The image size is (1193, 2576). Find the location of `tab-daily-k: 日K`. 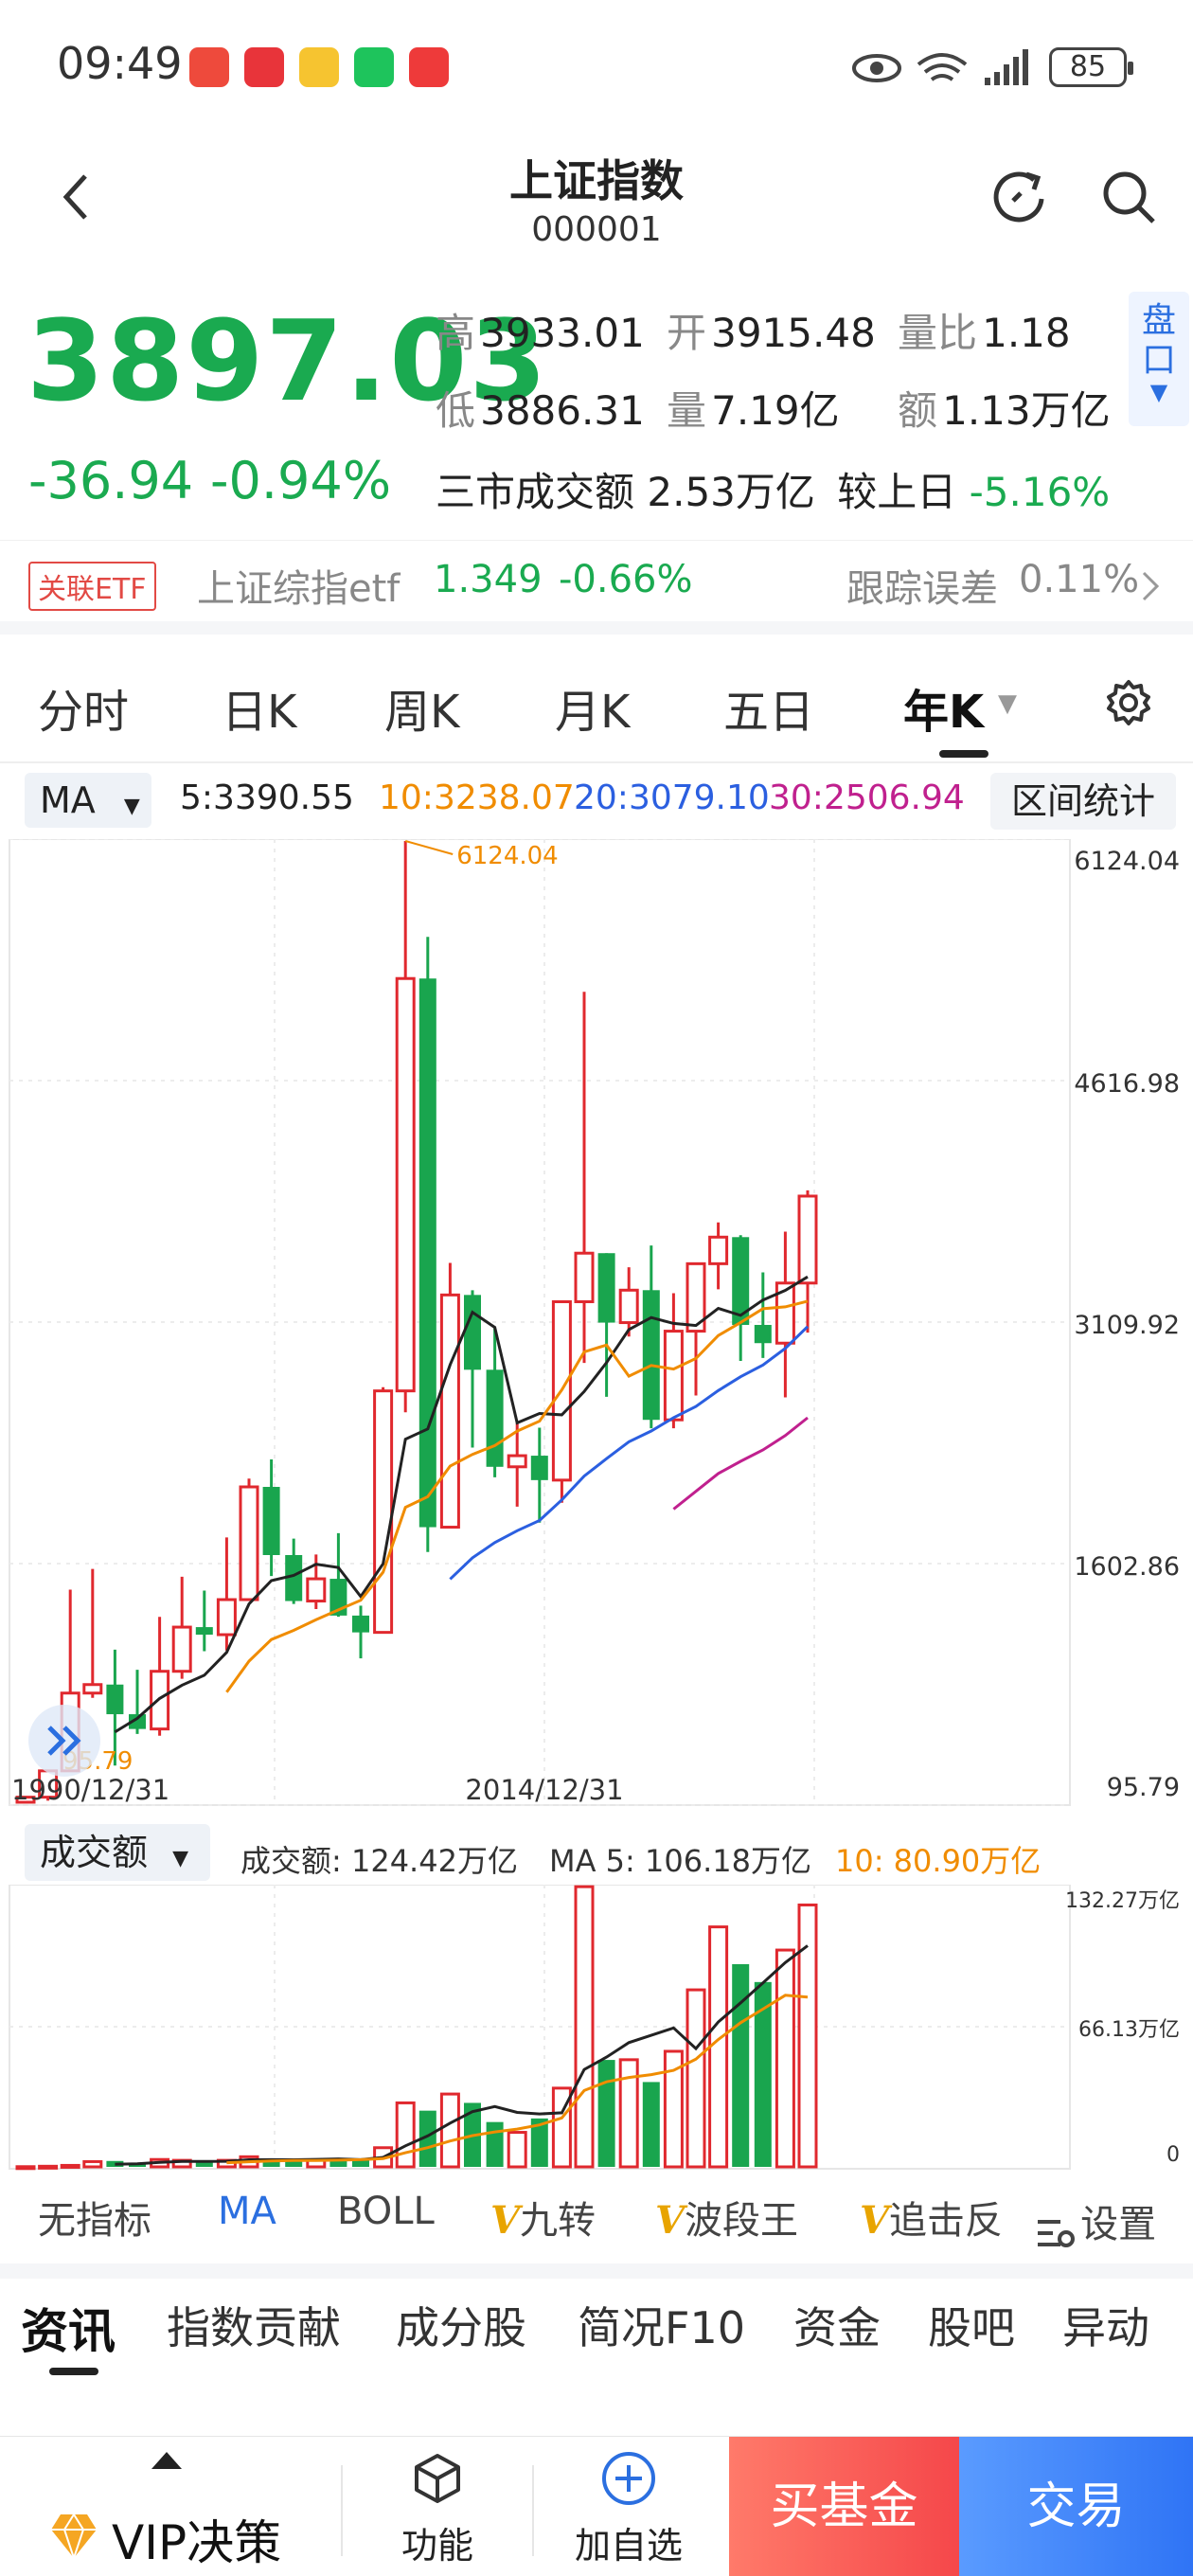

tab-daily-k: 日K is located at coordinates (259, 712).